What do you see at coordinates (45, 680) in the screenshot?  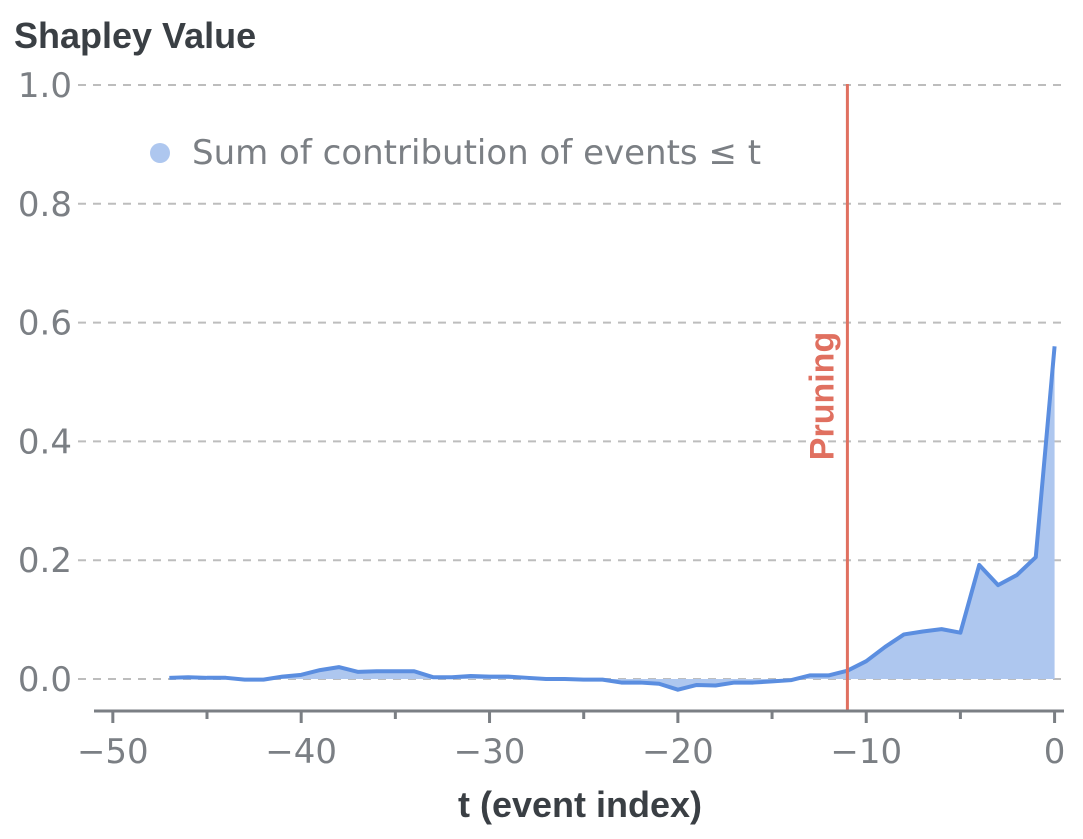 I see `y-tick-label: 0.0` at bounding box center [45, 680].